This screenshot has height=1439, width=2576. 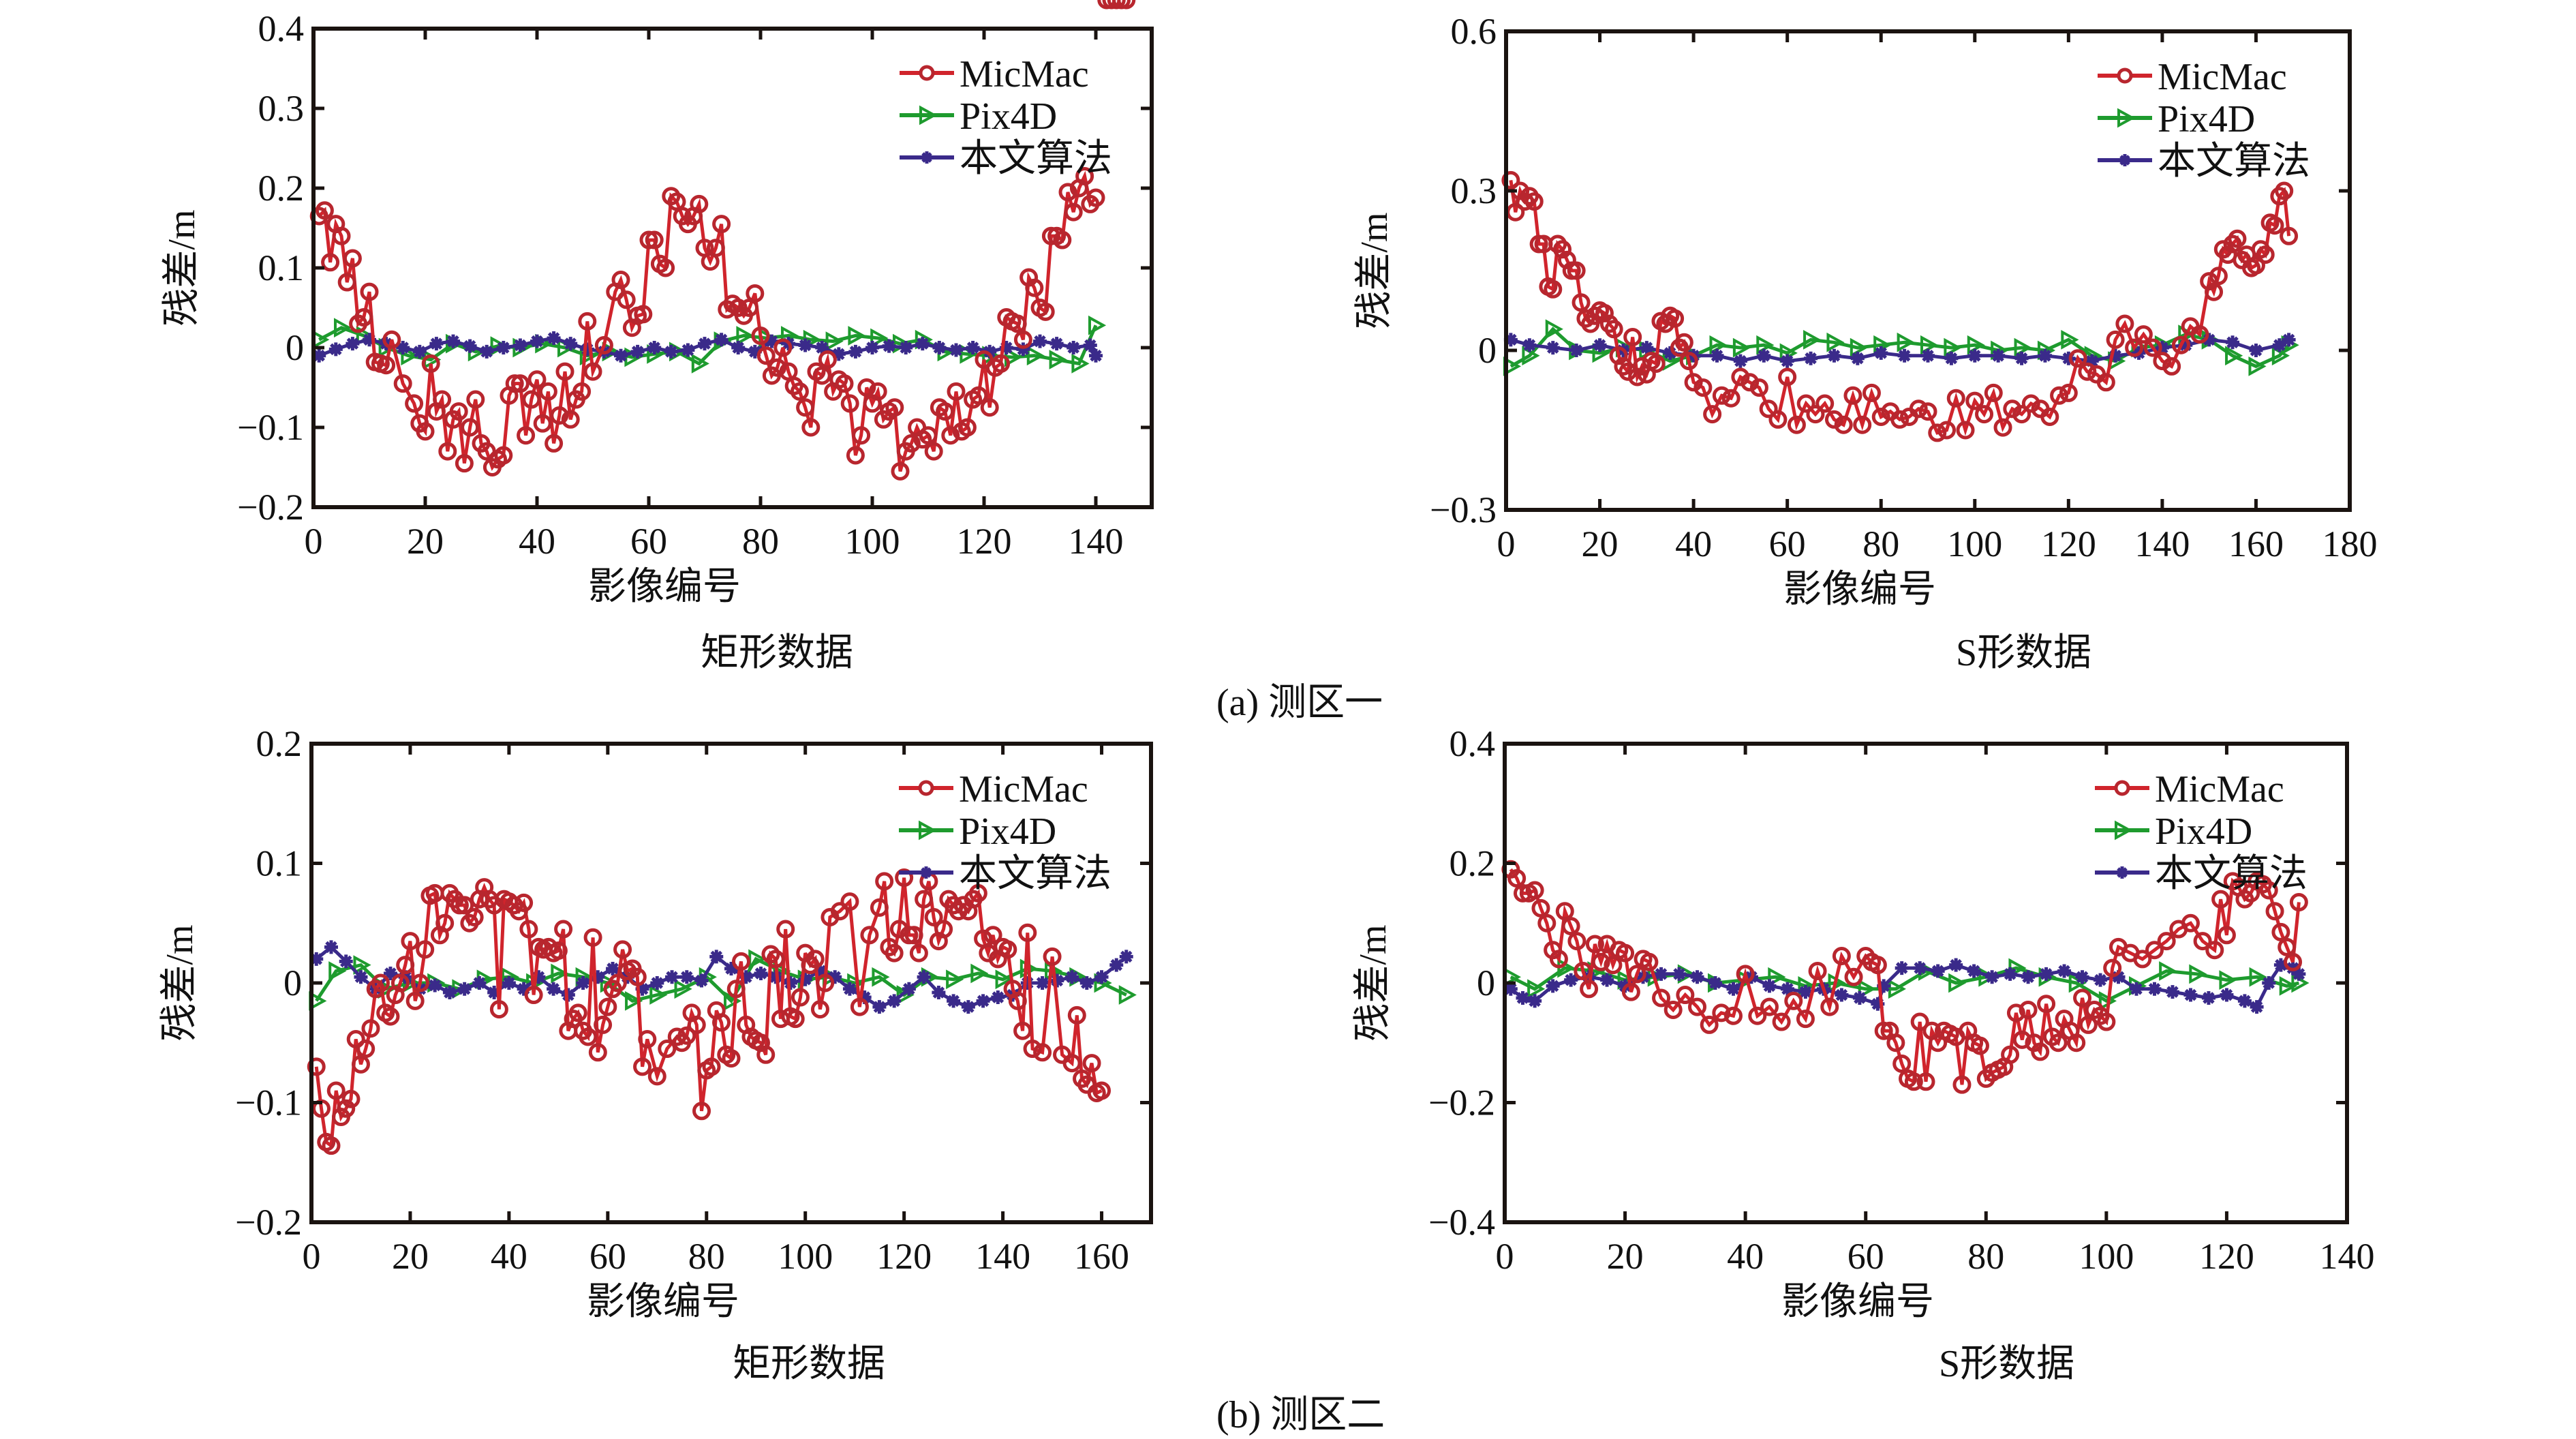 What do you see at coordinates (1975, 544) in the screenshot?
I see `x-tick-label: 100` at bounding box center [1975, 544].